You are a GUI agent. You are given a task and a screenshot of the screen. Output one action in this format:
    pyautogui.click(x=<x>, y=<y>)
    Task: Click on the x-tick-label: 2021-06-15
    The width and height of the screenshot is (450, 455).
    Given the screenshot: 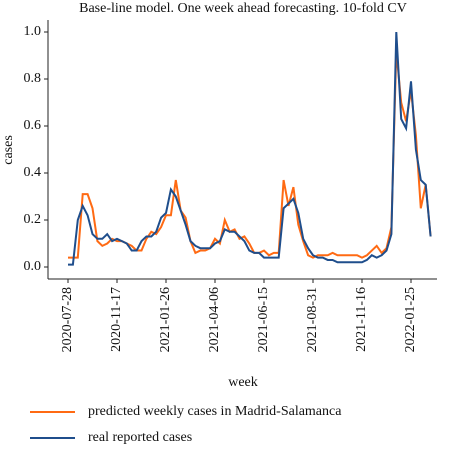 What is the action you would take?
    pyautogui.click(x=263, y=319)
    